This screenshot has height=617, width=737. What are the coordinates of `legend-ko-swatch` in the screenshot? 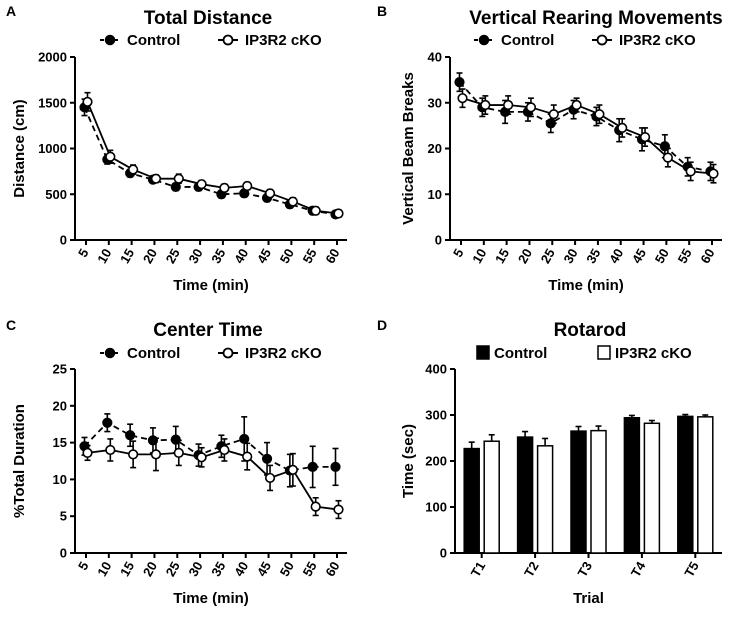 It's located at (604, 352).